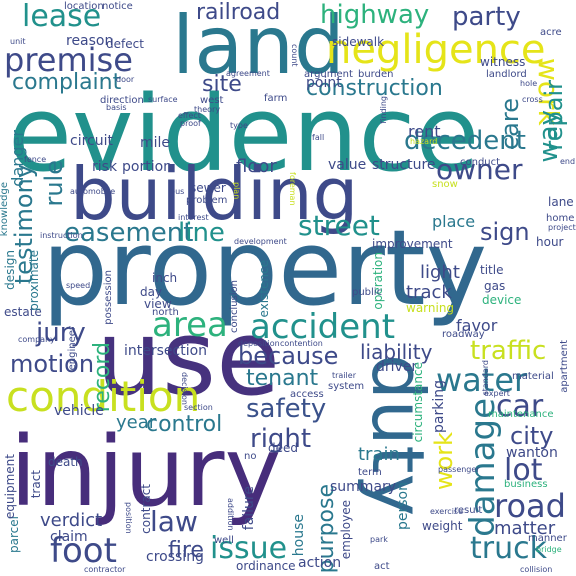 The image size is (576, 576). What do you see at coordinates (193, 217) in the screenshot?
I see `word-interest: interest` at bounding box center [193, 217].